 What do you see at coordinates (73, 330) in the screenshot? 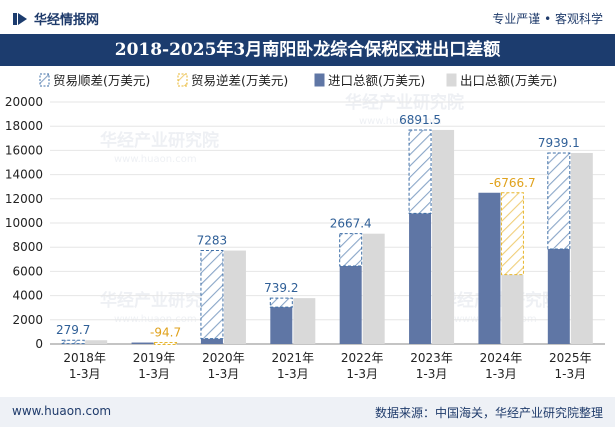
I see `bar-data-label: 279.7` at bounding box center [73, 330].